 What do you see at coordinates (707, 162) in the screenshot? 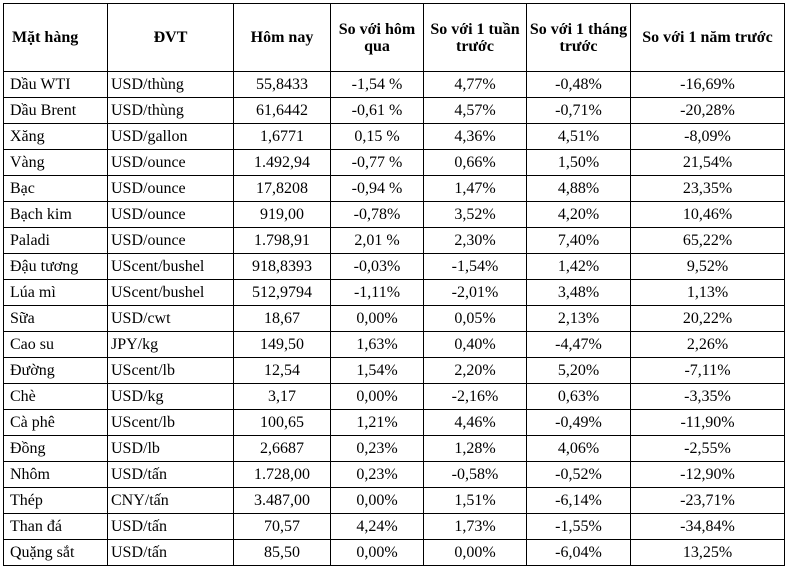
I see `cell-vs-year: 21,54%` at bounding box center [707, 162].